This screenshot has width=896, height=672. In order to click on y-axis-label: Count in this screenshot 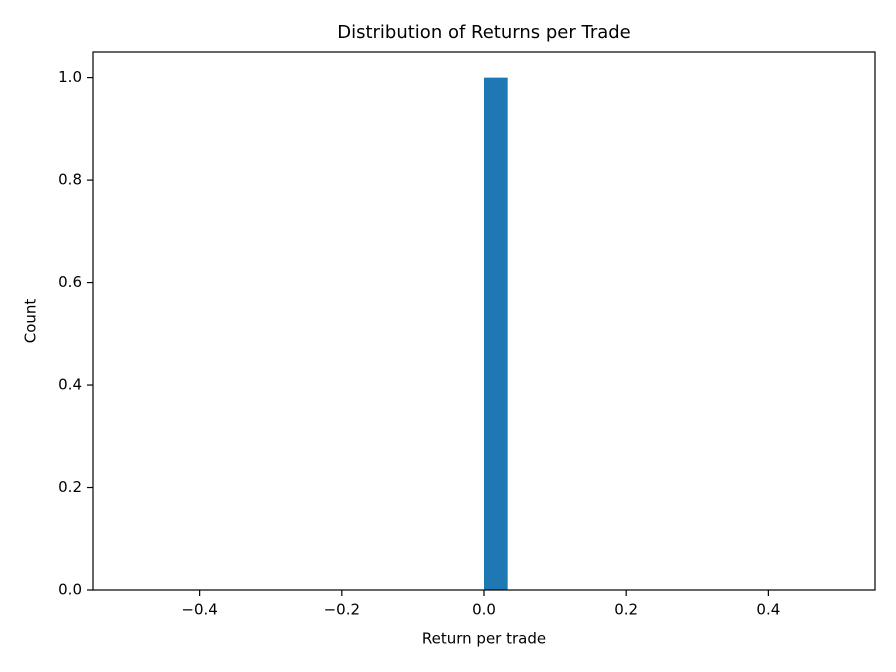, I will do `click(31, 321)`.